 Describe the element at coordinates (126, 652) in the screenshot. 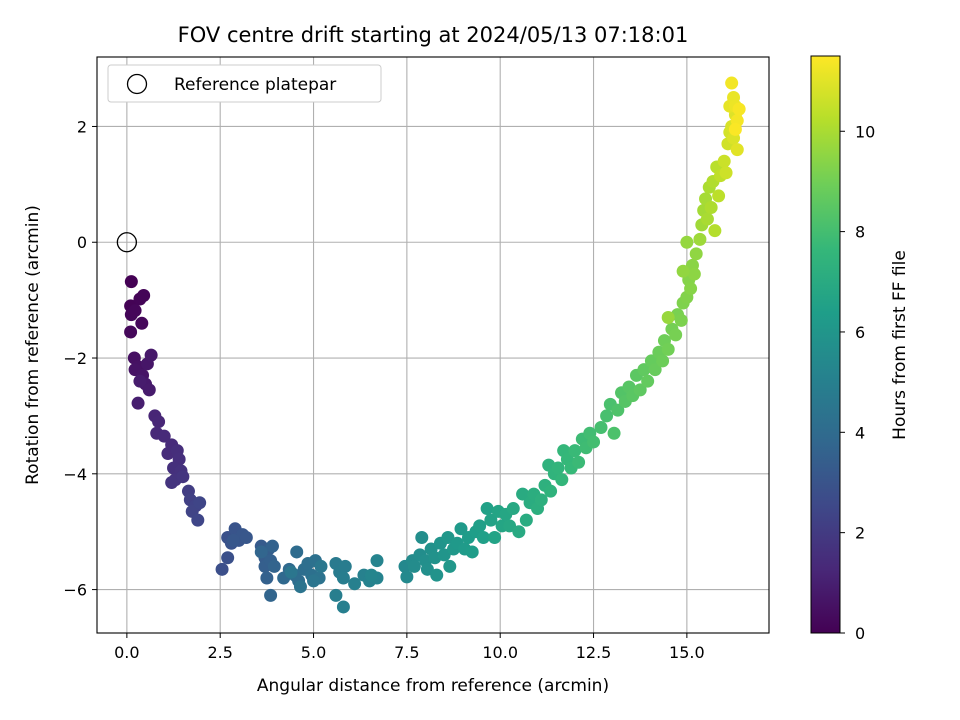

I see `x-tick-label: 0.0` at that location.